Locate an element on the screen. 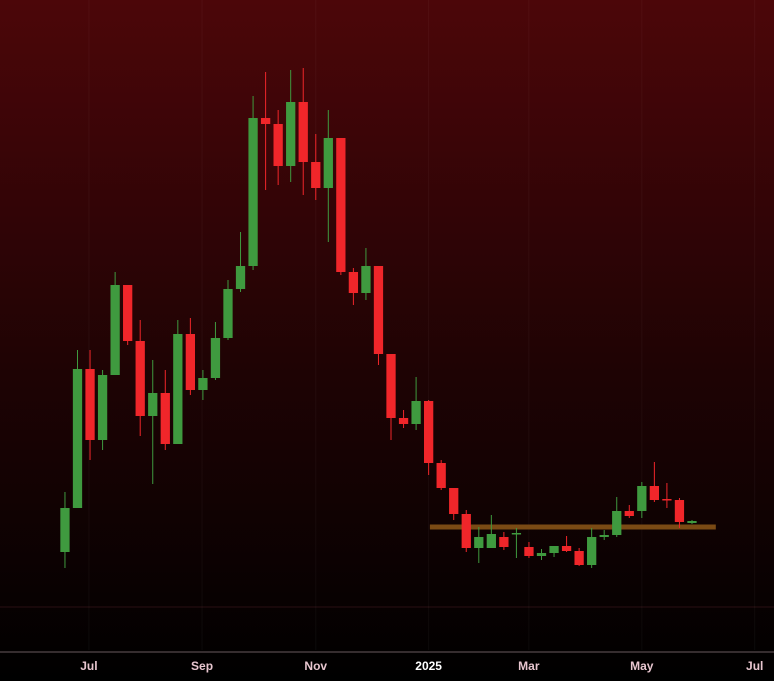 The width and height of the screenshot is (774, 681). x-tick-label: Sep is located at coordinates (202, 666).